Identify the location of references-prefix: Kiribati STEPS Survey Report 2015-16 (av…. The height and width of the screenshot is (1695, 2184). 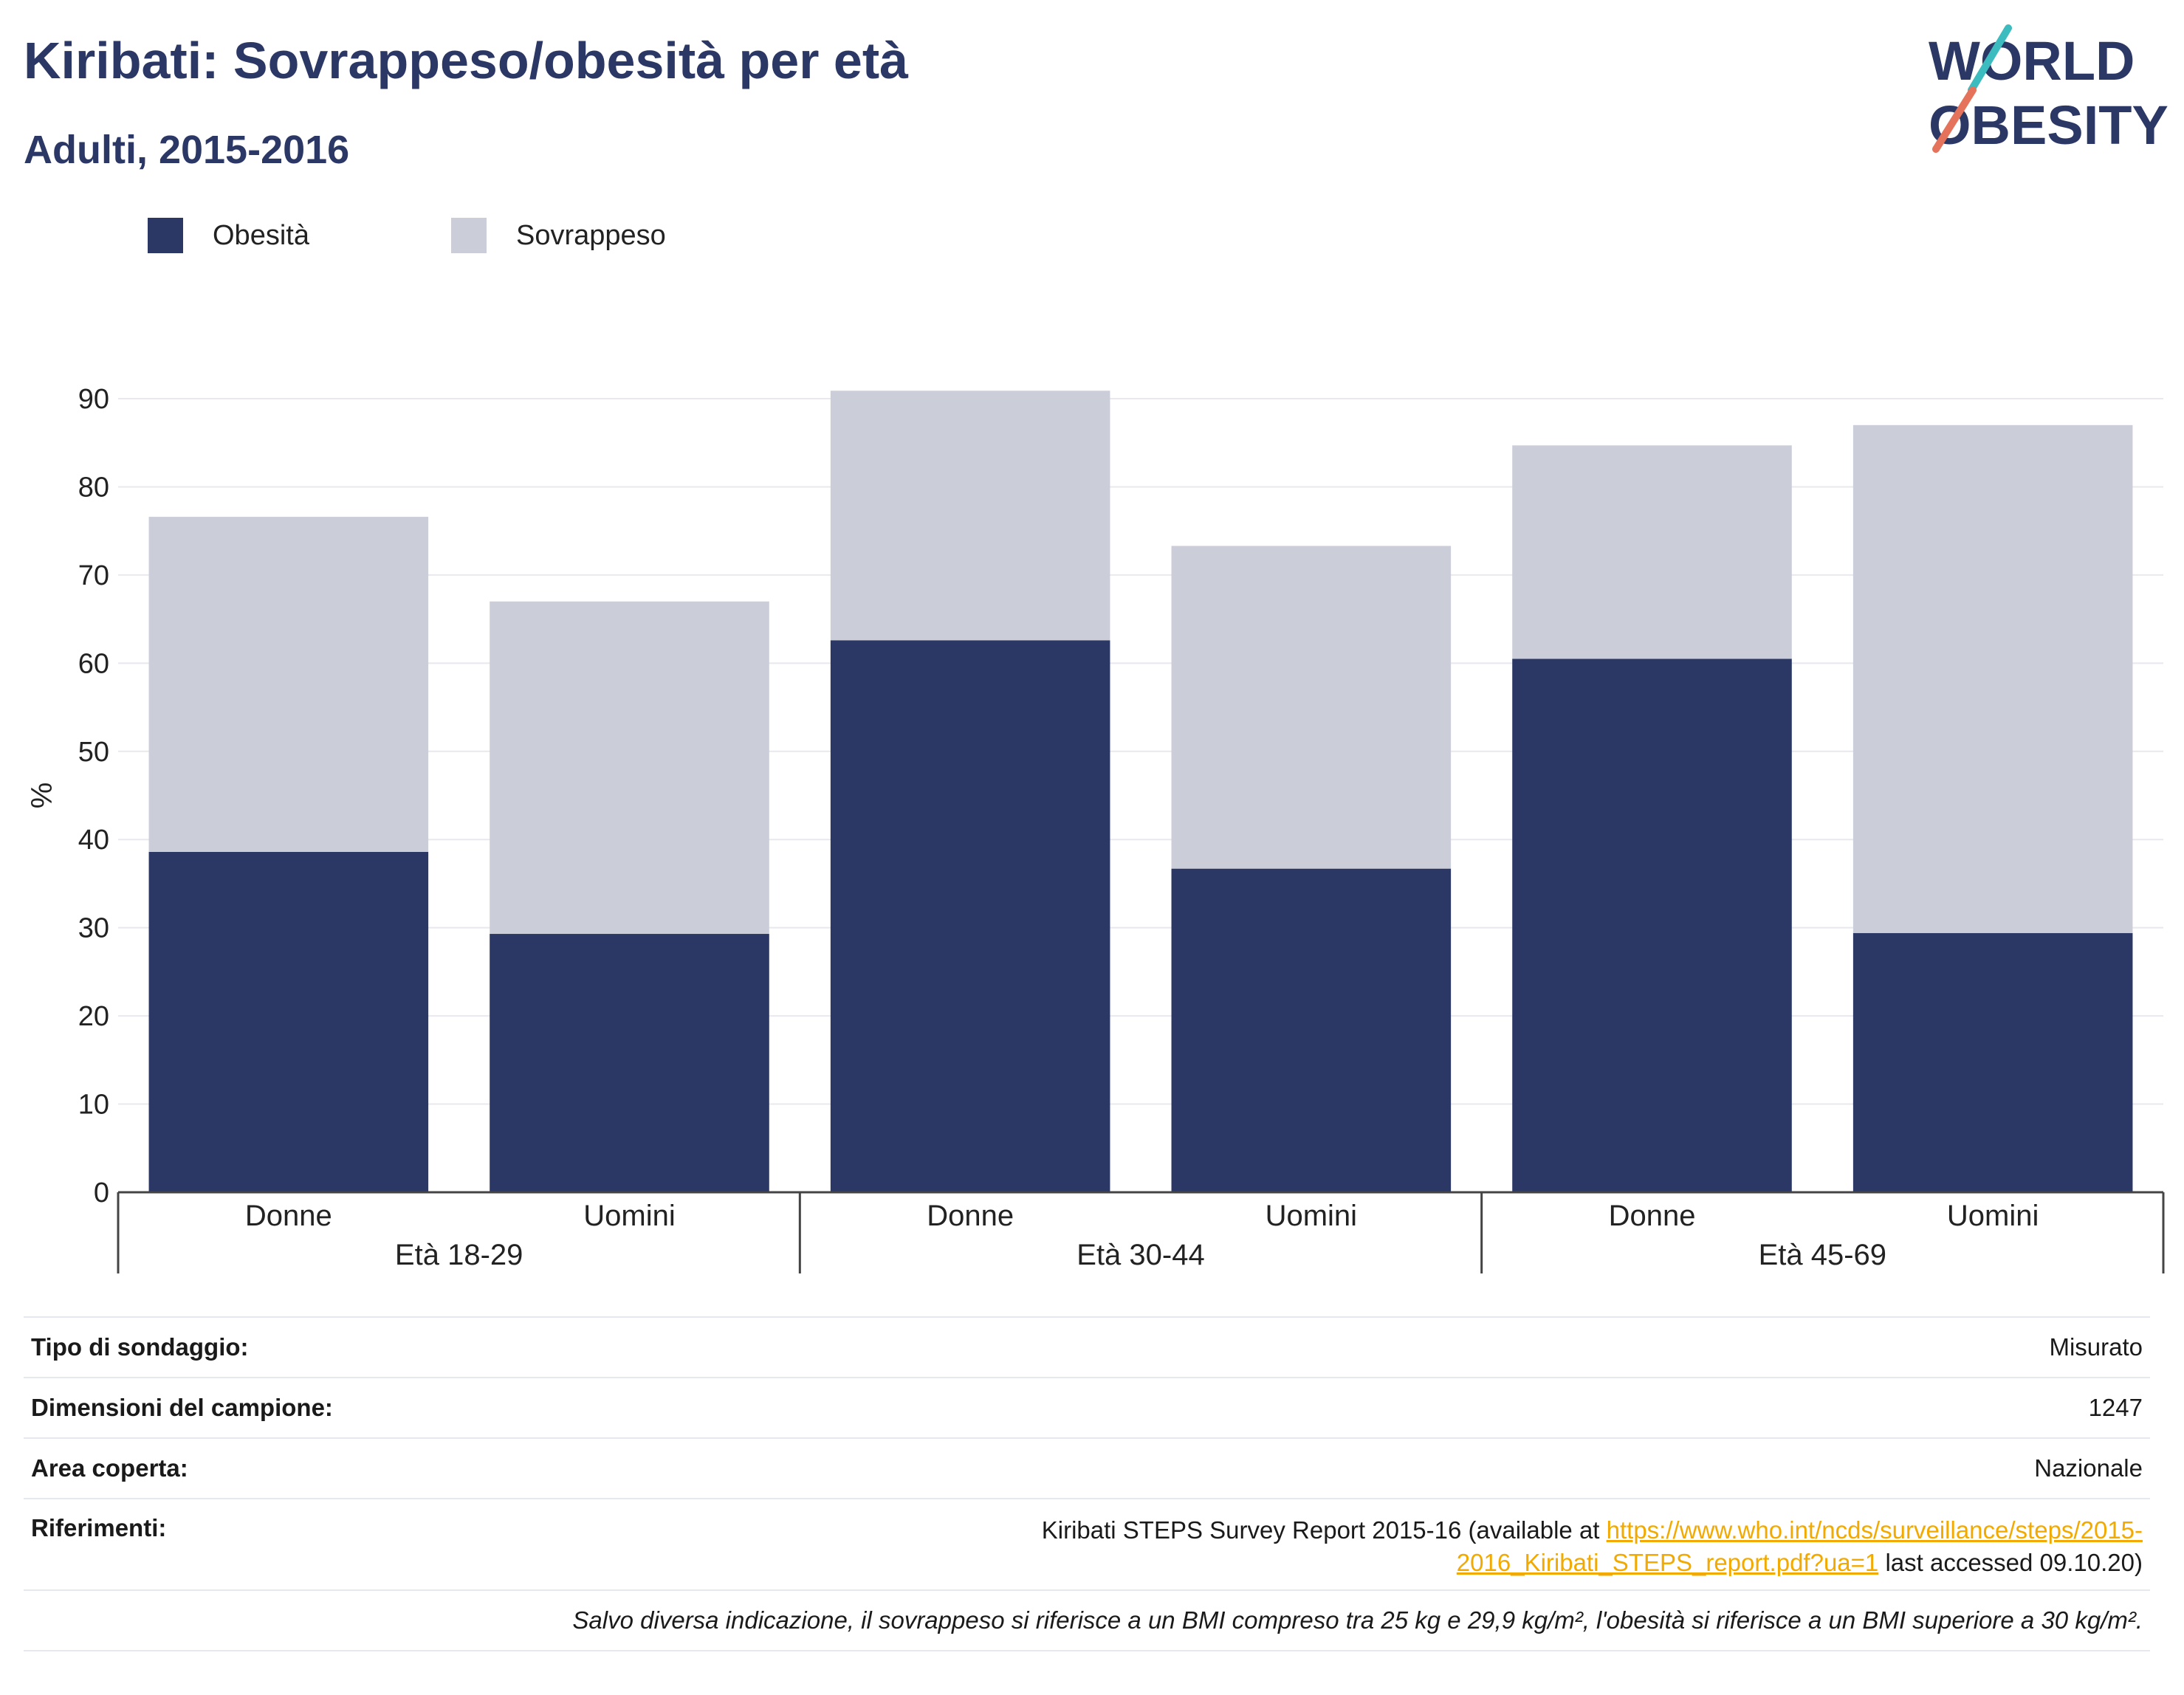
(1324, 1530).